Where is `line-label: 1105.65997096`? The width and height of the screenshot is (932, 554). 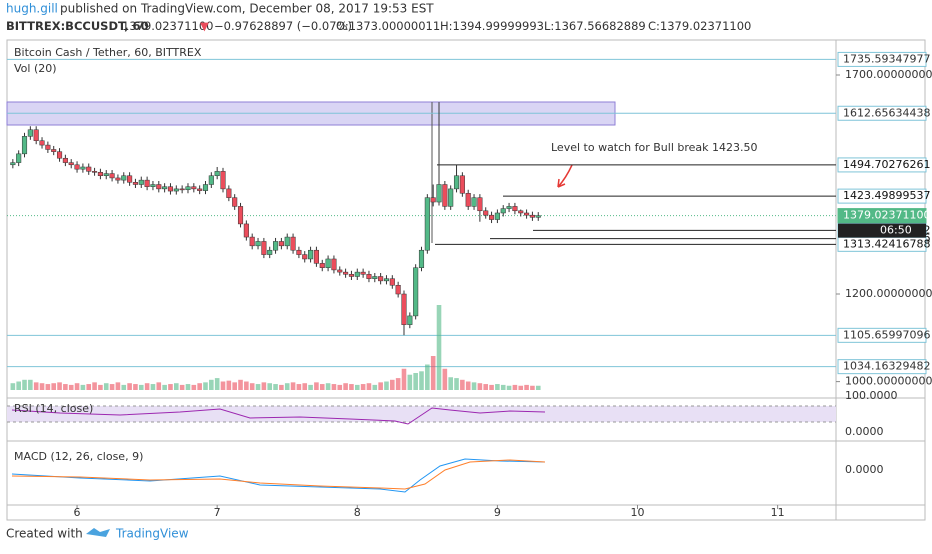 line-label: 1105.65997096 is located at coordinates (886, 334).